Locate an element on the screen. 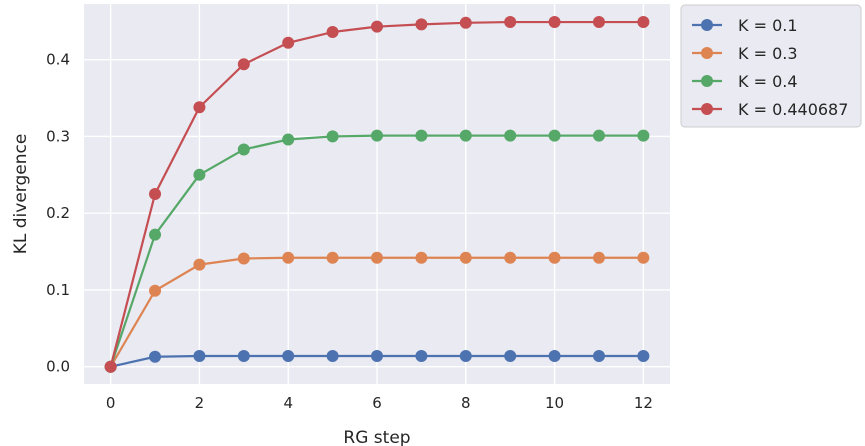 The height and width of the screenshot is (446, 865). x-tick-label: 8 is located at coordinates (466, 403).